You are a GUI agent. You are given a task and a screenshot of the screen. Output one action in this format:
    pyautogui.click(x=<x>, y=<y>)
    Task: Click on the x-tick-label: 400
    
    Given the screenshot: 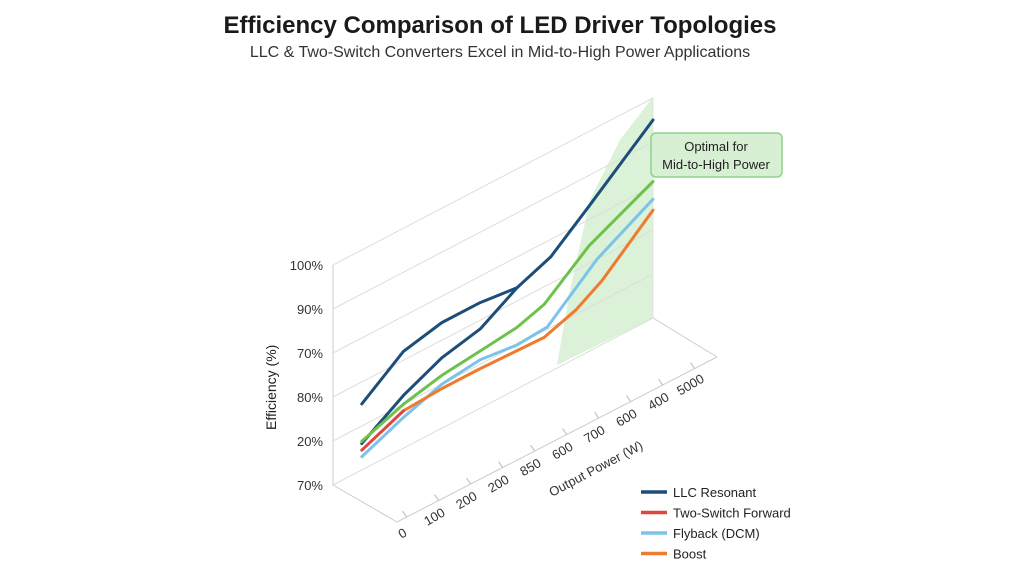 What is the action you would take?
    pyautogui.click(x=658, y=401)
    